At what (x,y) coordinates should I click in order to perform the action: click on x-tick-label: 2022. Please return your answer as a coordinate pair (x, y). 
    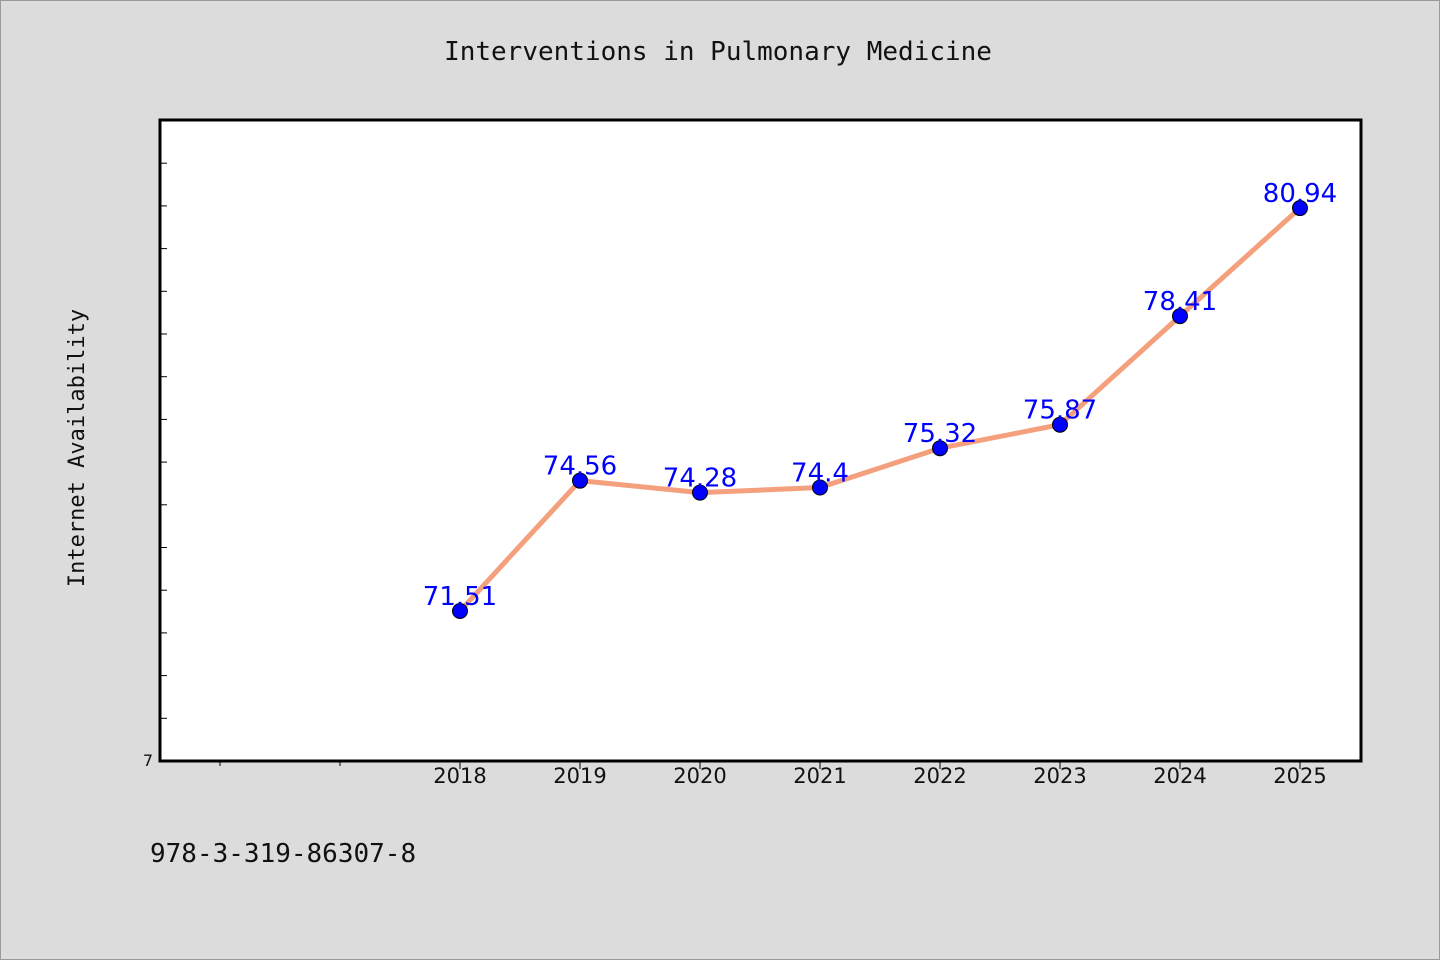
    Looking at the image, I should click on (939, 776).